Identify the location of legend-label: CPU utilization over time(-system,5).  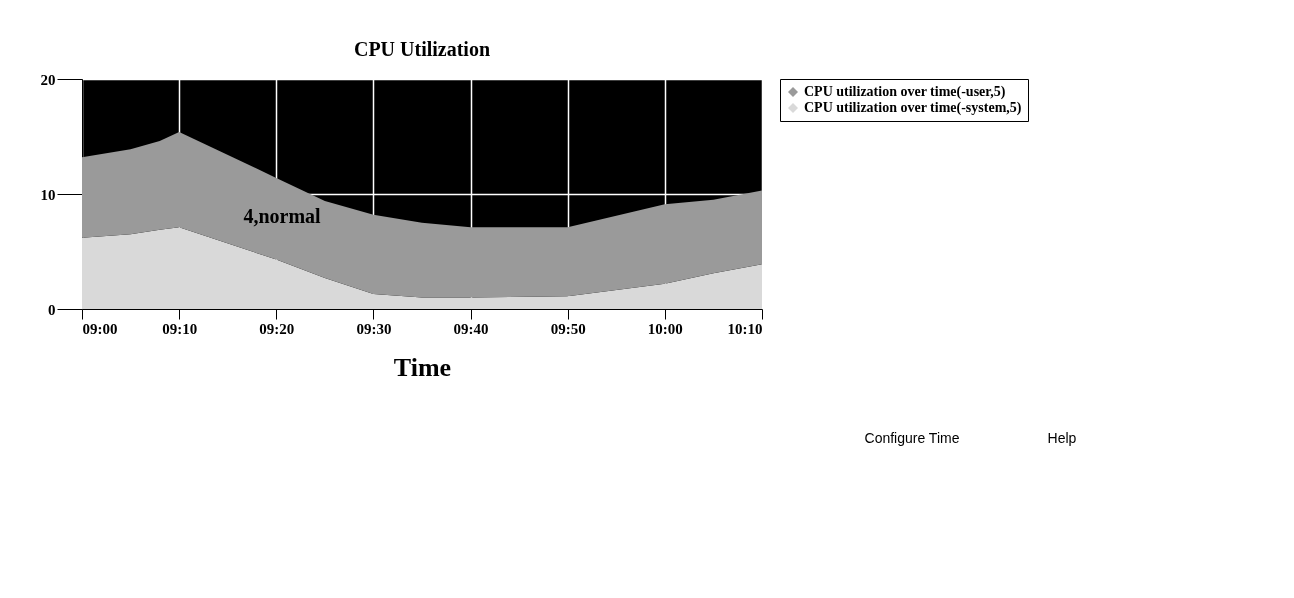
(913, 108).